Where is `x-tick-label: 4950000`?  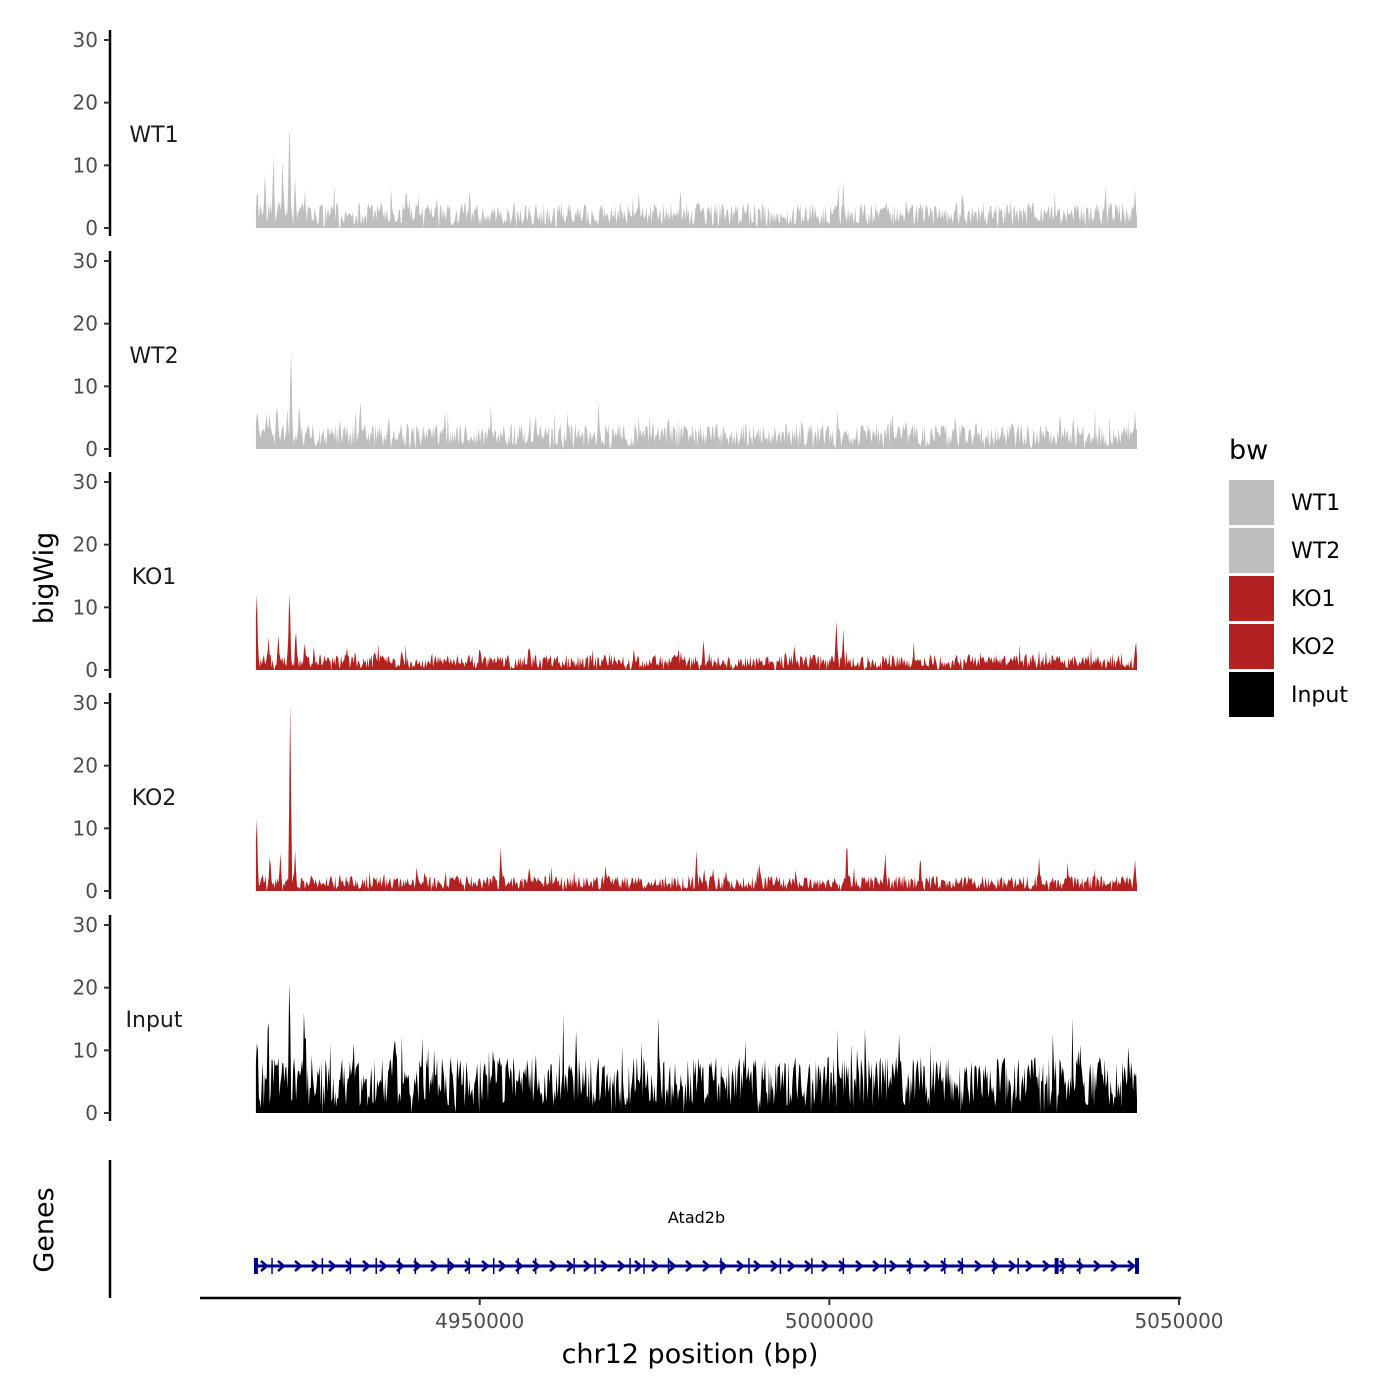
x-tick-label: 4950000 is located at coordinates (479, 1321).